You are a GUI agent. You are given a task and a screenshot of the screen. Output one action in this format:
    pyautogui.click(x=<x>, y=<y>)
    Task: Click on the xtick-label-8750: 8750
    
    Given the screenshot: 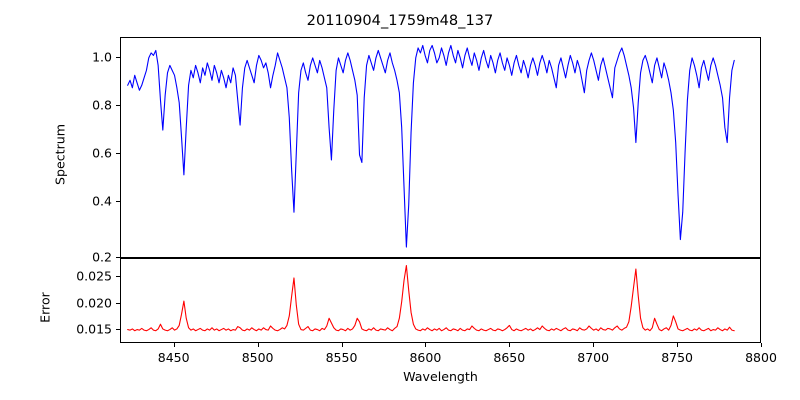 What is the action you would take?
    pyautogui.click(x=677, y=357)
    